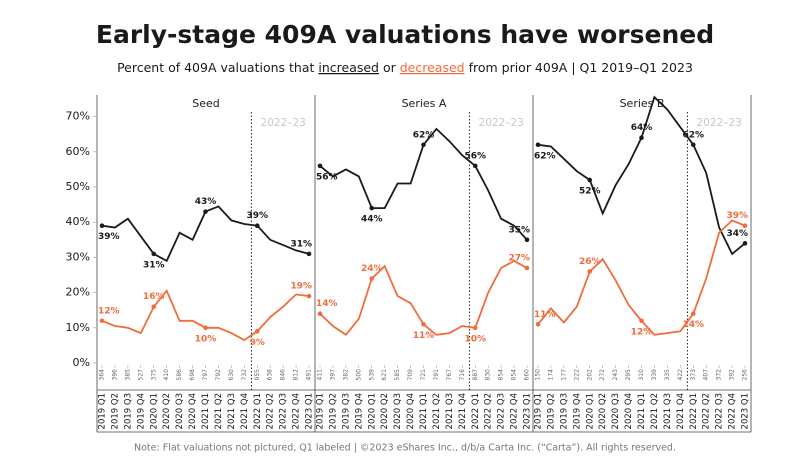  I want to click on sample-size: 397, so click(332, 375).